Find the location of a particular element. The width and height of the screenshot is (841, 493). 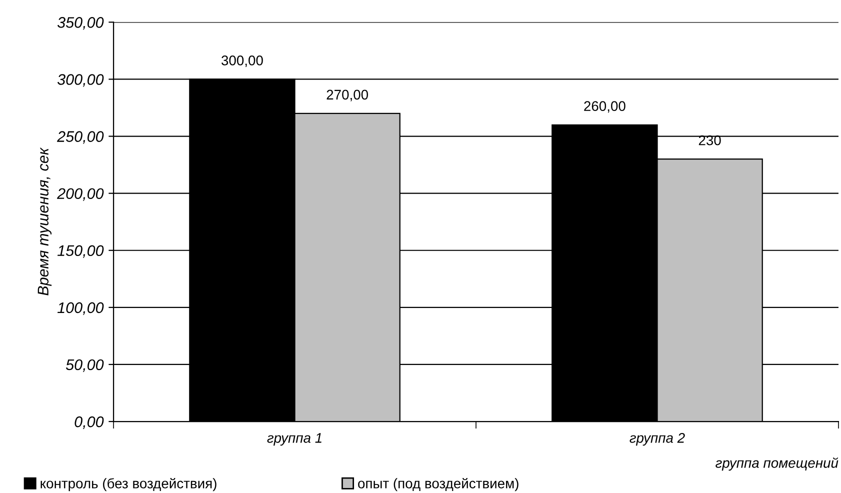

y-tick-label: 150,00 is located at coordinates (80, 251).